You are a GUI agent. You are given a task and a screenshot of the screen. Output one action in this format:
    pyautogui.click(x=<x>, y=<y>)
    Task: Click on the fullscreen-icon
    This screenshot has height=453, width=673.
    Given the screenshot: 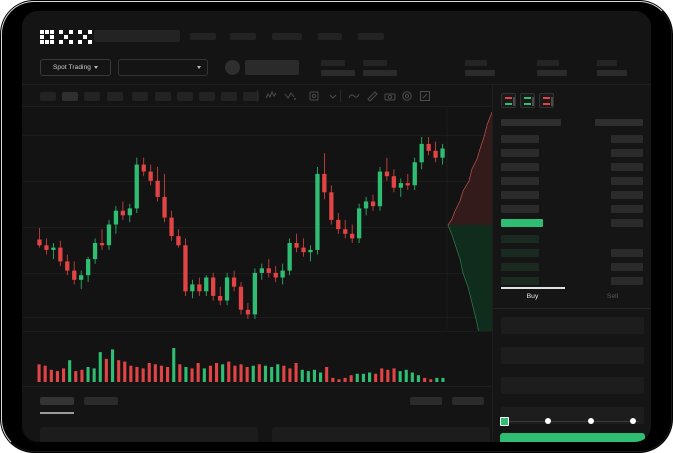 What is the action you would take?
    pyautogui.click(x=425, y=96)
    